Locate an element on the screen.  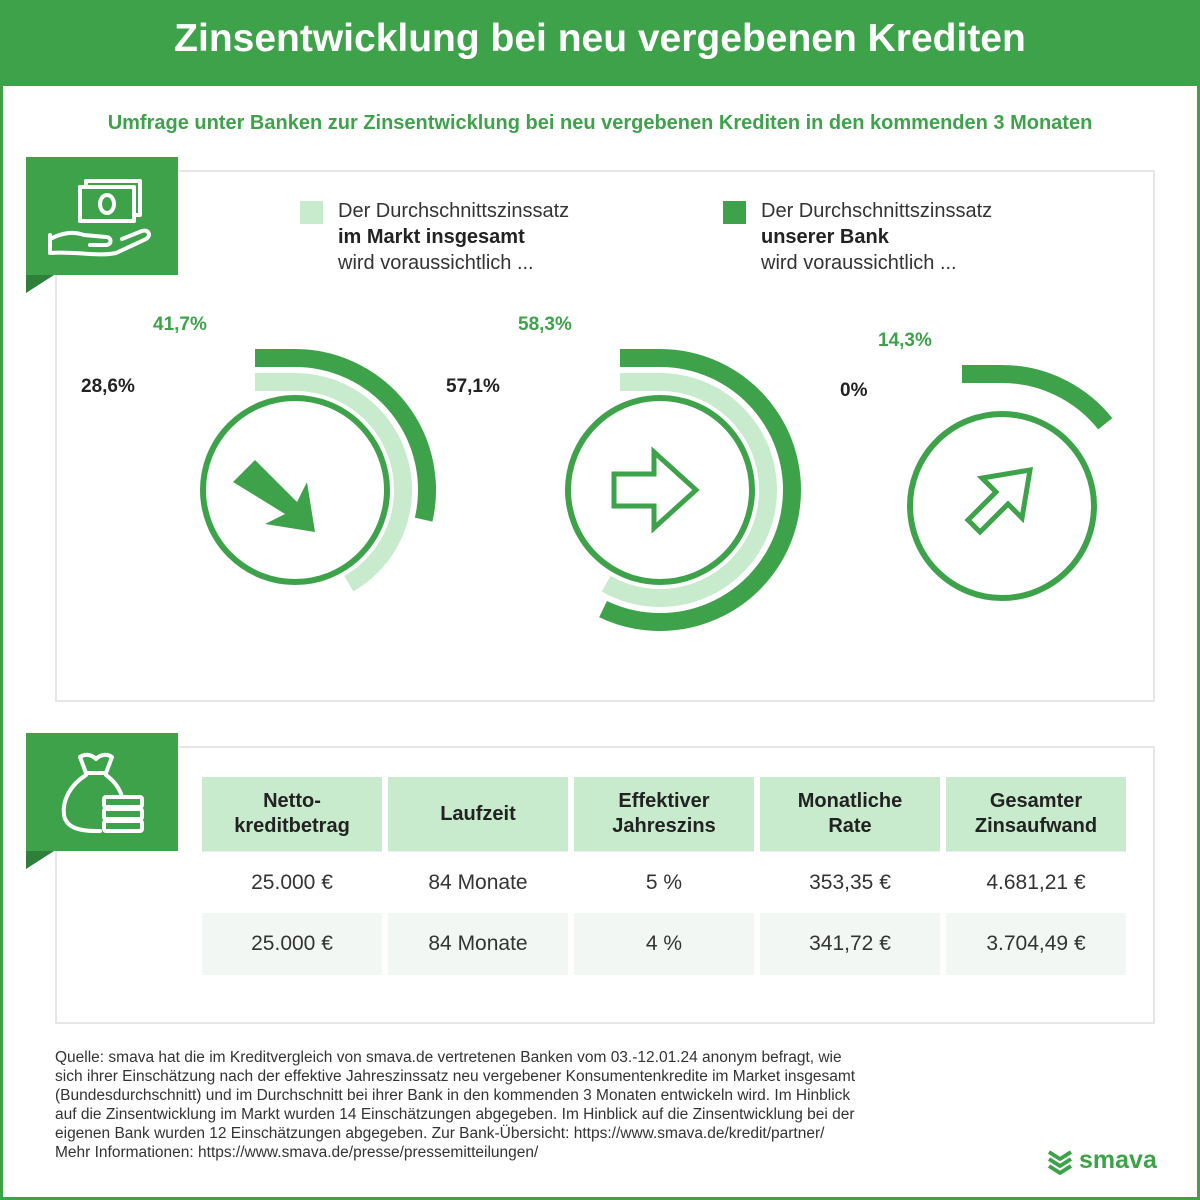
table-cell: 5 % is located at coordinates (664, 882).